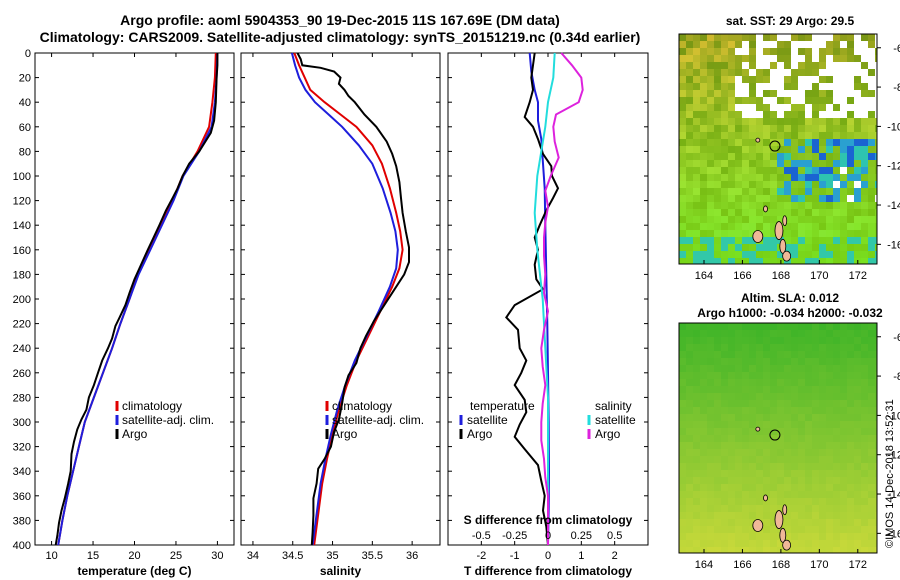 The image size is (900, 580). I want to click on depth-tick-label: 380, so click(22, 521).